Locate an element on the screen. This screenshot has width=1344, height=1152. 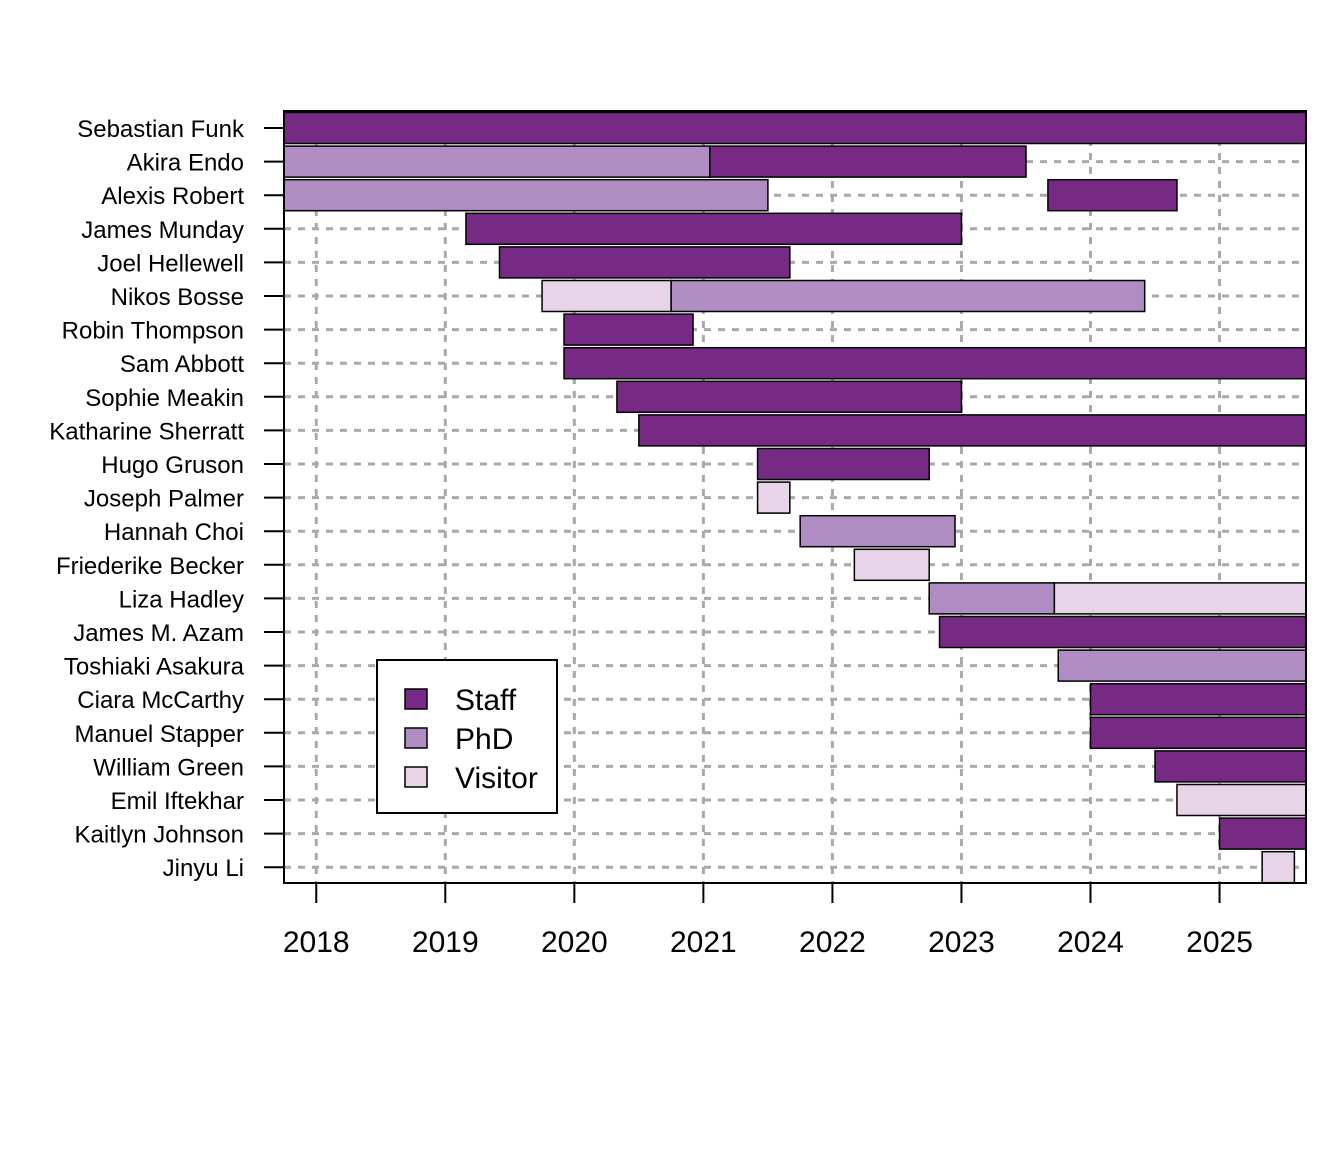
y-tick-label: Alexis Robert is located at coordinates (172, 196).